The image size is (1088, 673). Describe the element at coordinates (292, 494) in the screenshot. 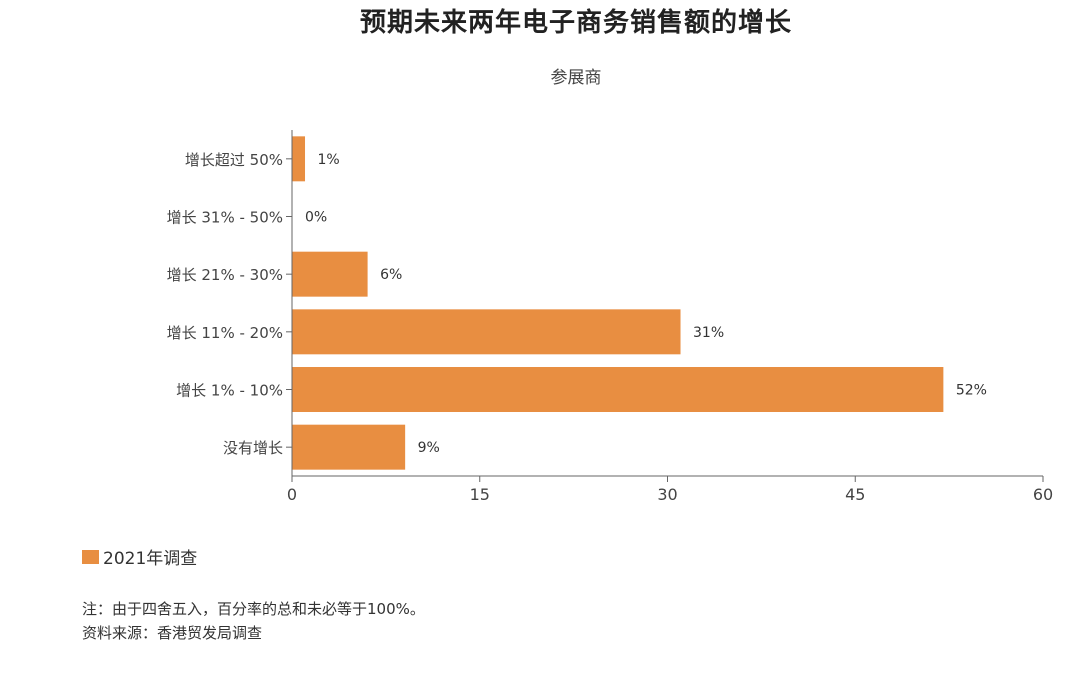

I see `x-tick-label: 0` at that location.